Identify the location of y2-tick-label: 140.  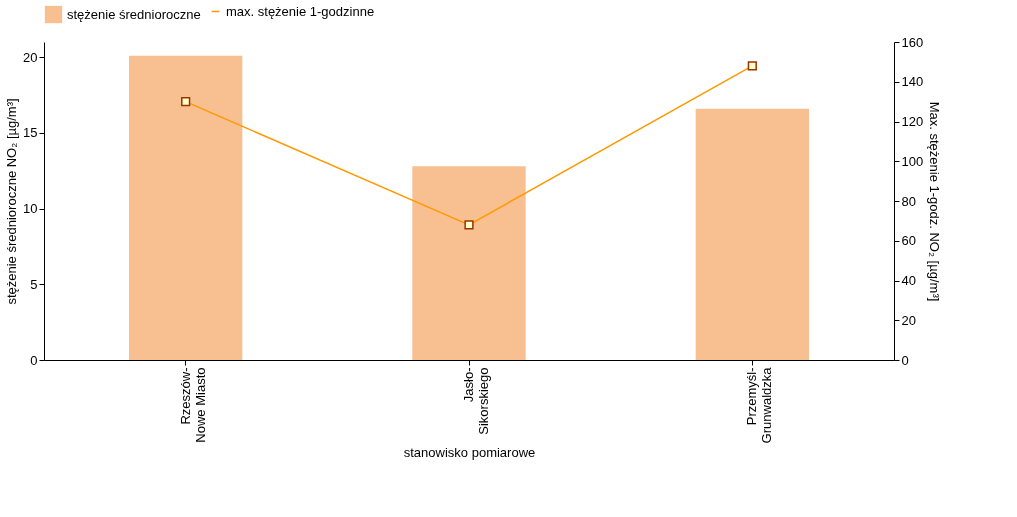
(912, 82).